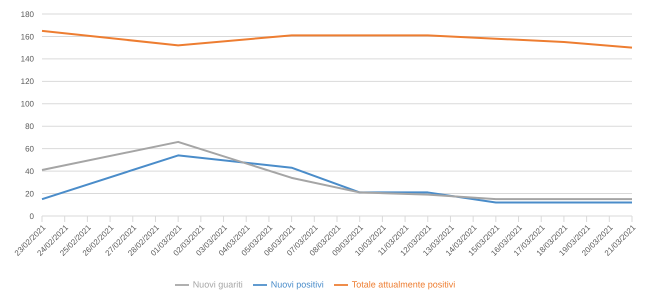 This screenshot has height=300, width=650. What do you see at coordinates (27, 59) in the screenshot?
I see `y-tick-label: 140` at bounding box center [27, 59].